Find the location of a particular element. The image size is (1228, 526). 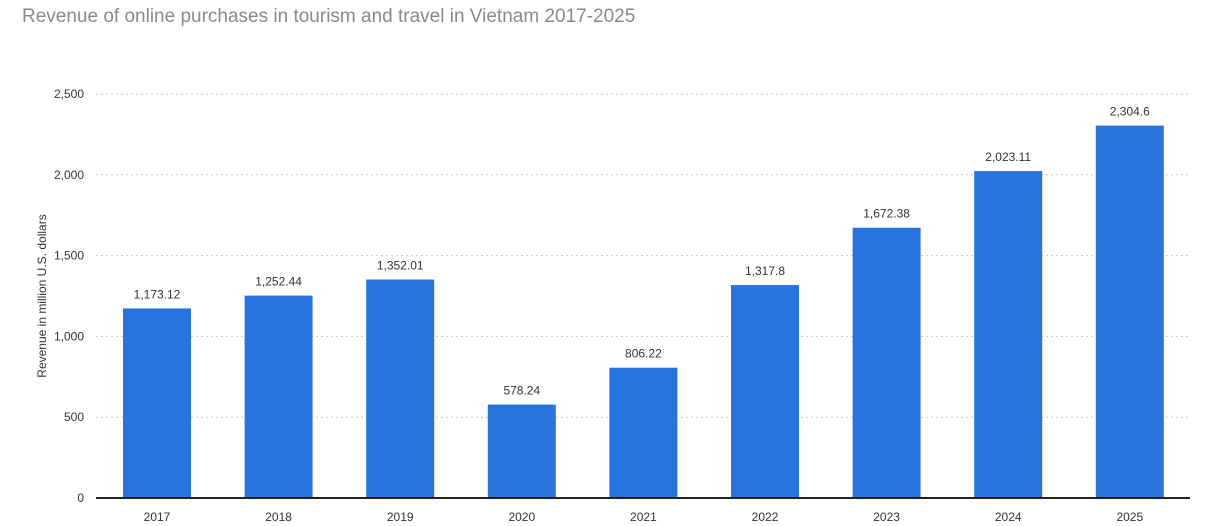

bar-2017 is located at coordinates (157, 403).